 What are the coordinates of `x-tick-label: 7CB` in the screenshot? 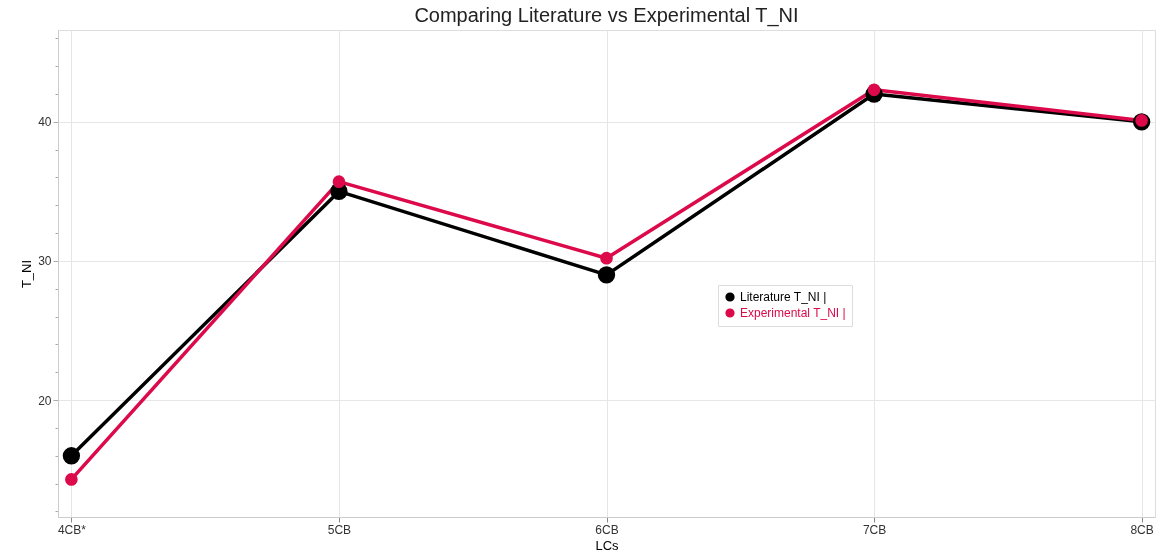 It's located at (874, 529).